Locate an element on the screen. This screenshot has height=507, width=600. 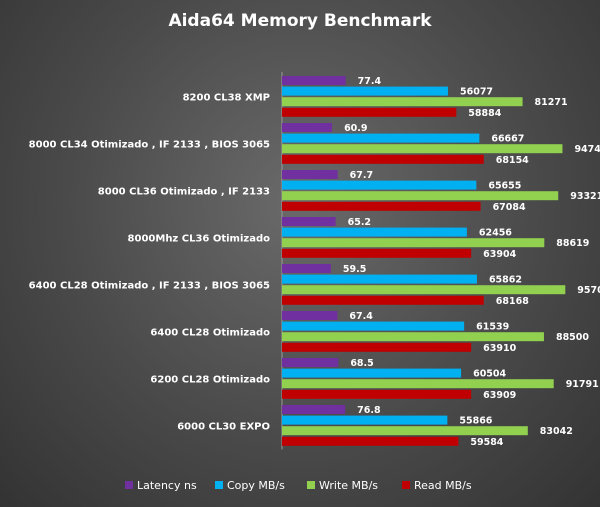
legend-label: Latency ns is located at coordinates (167, 485).